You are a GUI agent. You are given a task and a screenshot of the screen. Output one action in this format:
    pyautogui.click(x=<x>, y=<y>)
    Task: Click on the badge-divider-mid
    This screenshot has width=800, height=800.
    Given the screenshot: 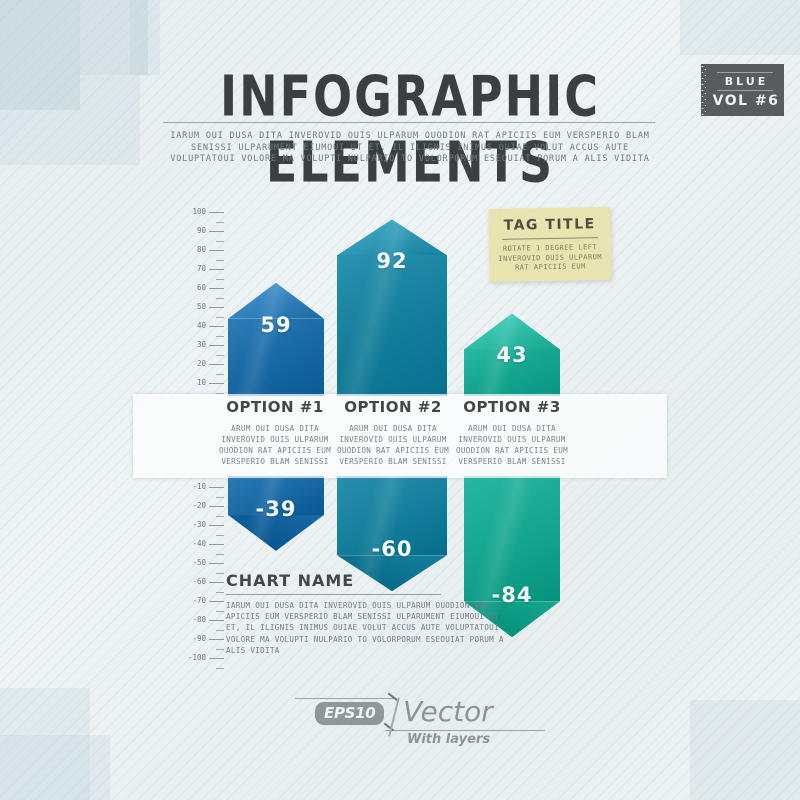 What is the action you would take?
    pyautogui.click(x=745, y=90)
    